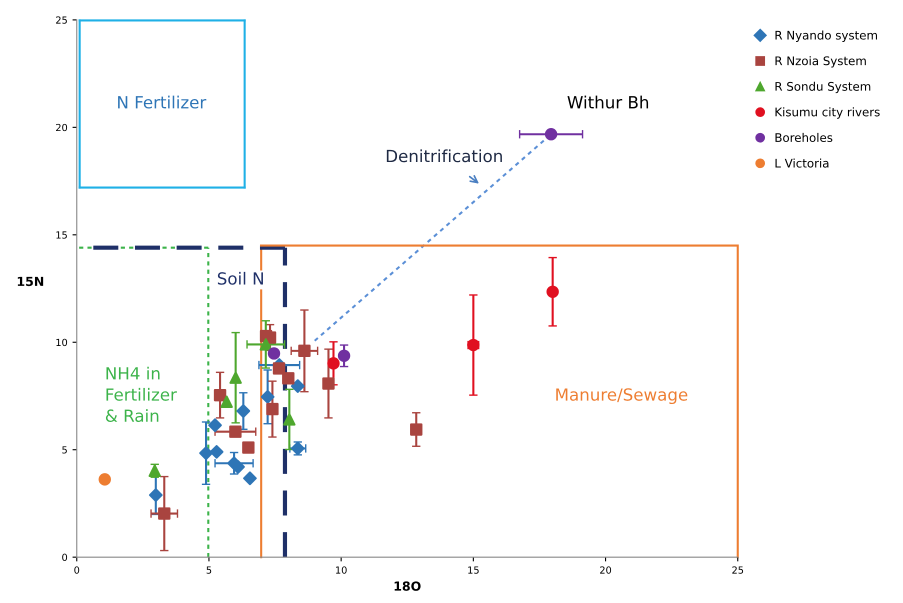 The width and height of the screenshot is (903, 603). I want to click on legend-label: R Sondu System, so click(823, 88).